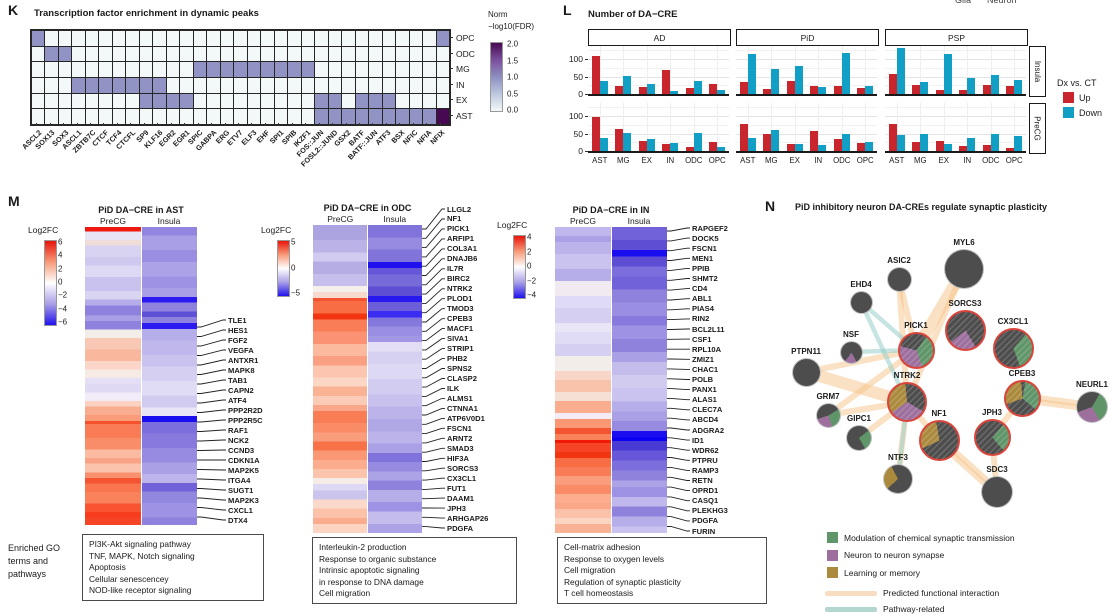 The height and width of the screenshot is (614, 1117). What do you see at coordinates (454, 218) in the screenshot?
I see `gene-label: NF1` at bounding box center [454, 218].